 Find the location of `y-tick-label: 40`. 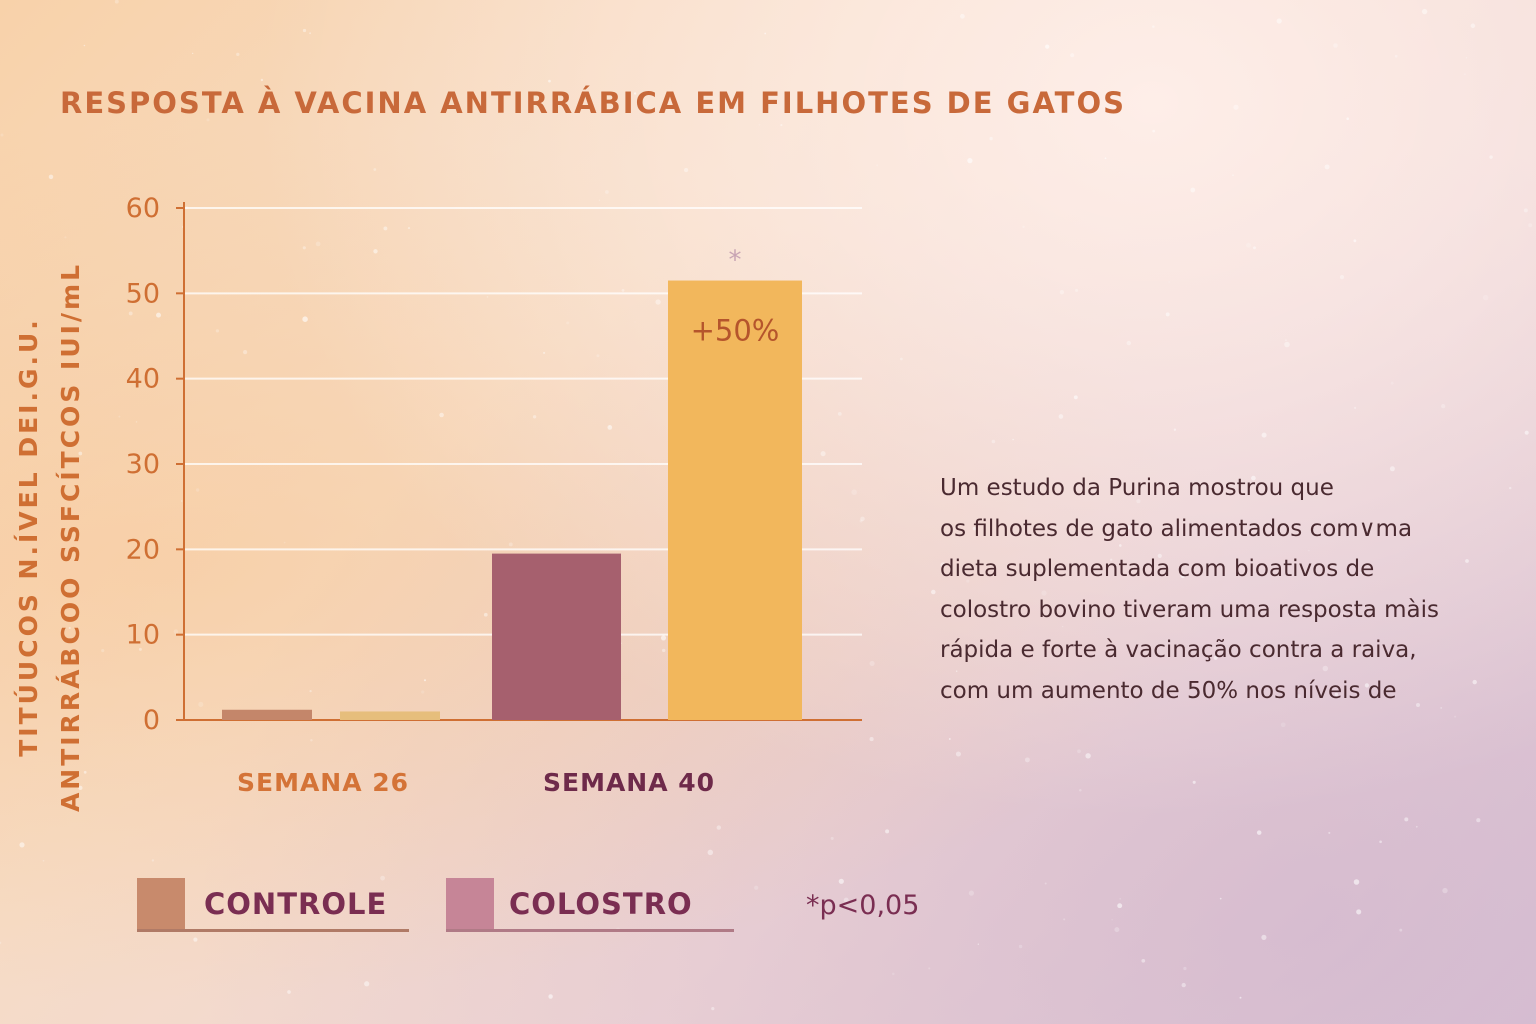

y-tick-label: 40 is located at coordinates (143, 379).